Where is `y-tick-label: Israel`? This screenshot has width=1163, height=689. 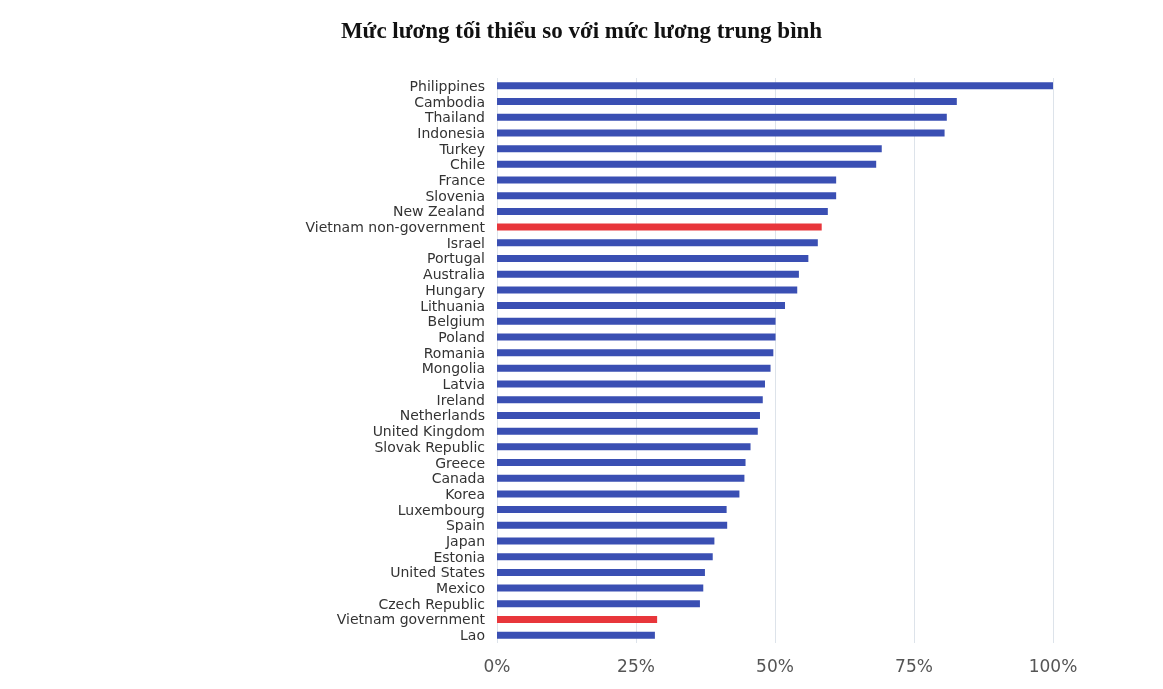 y-tick-label: Israel is located at coordinates (465, 242).